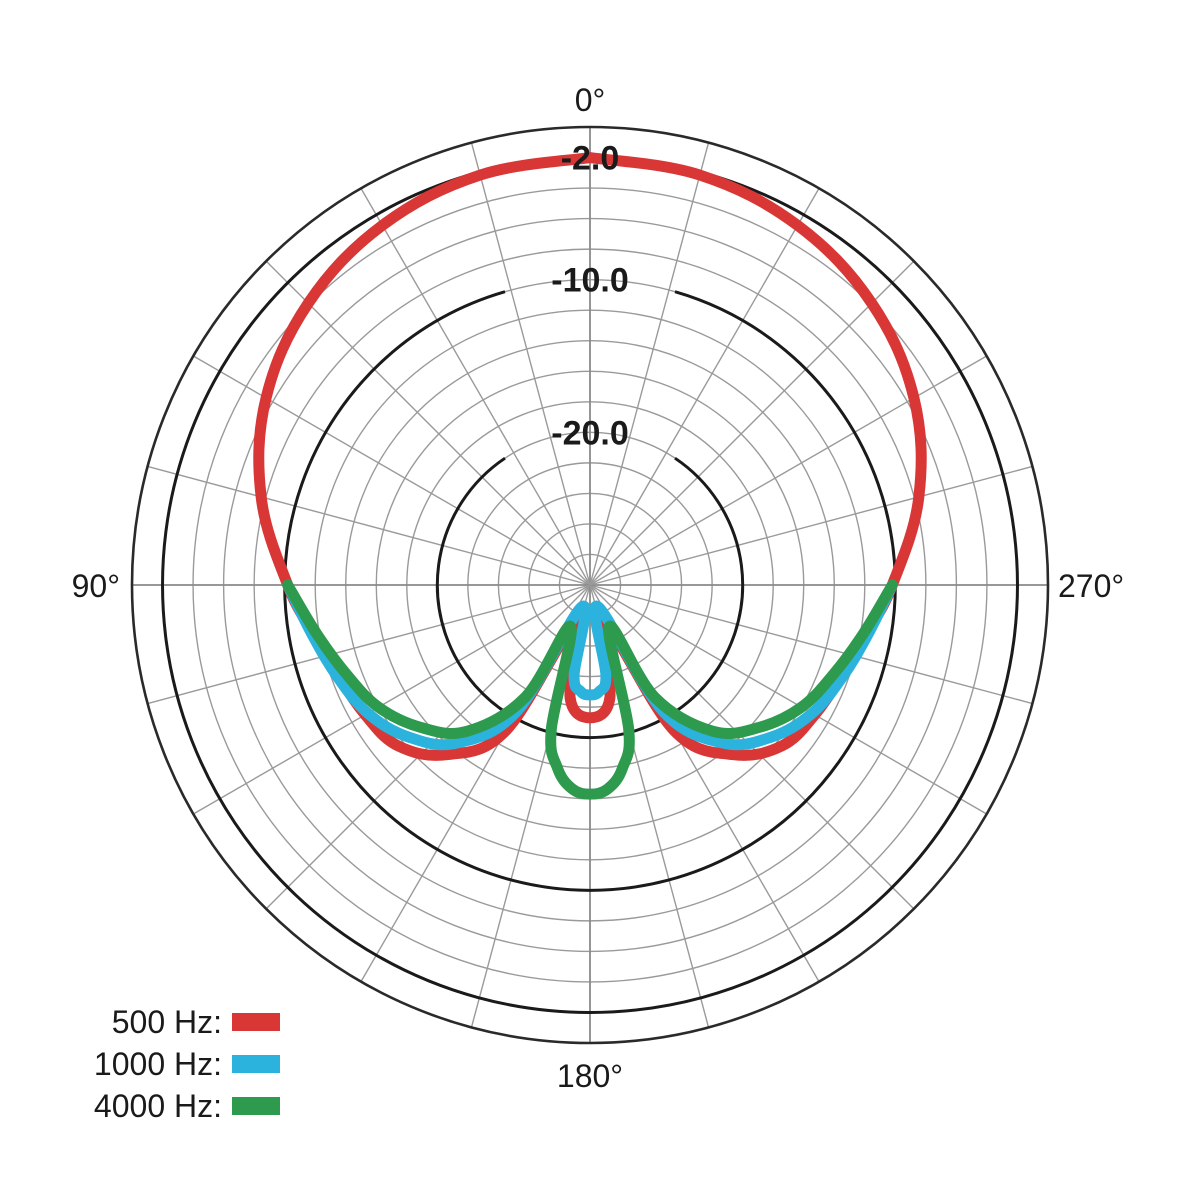 This screenshot has width=1200, height=1200. Describe the element at coordinates (167, 1022) in the screenshot. I see `legend-label: 500 Hz:` at that location.